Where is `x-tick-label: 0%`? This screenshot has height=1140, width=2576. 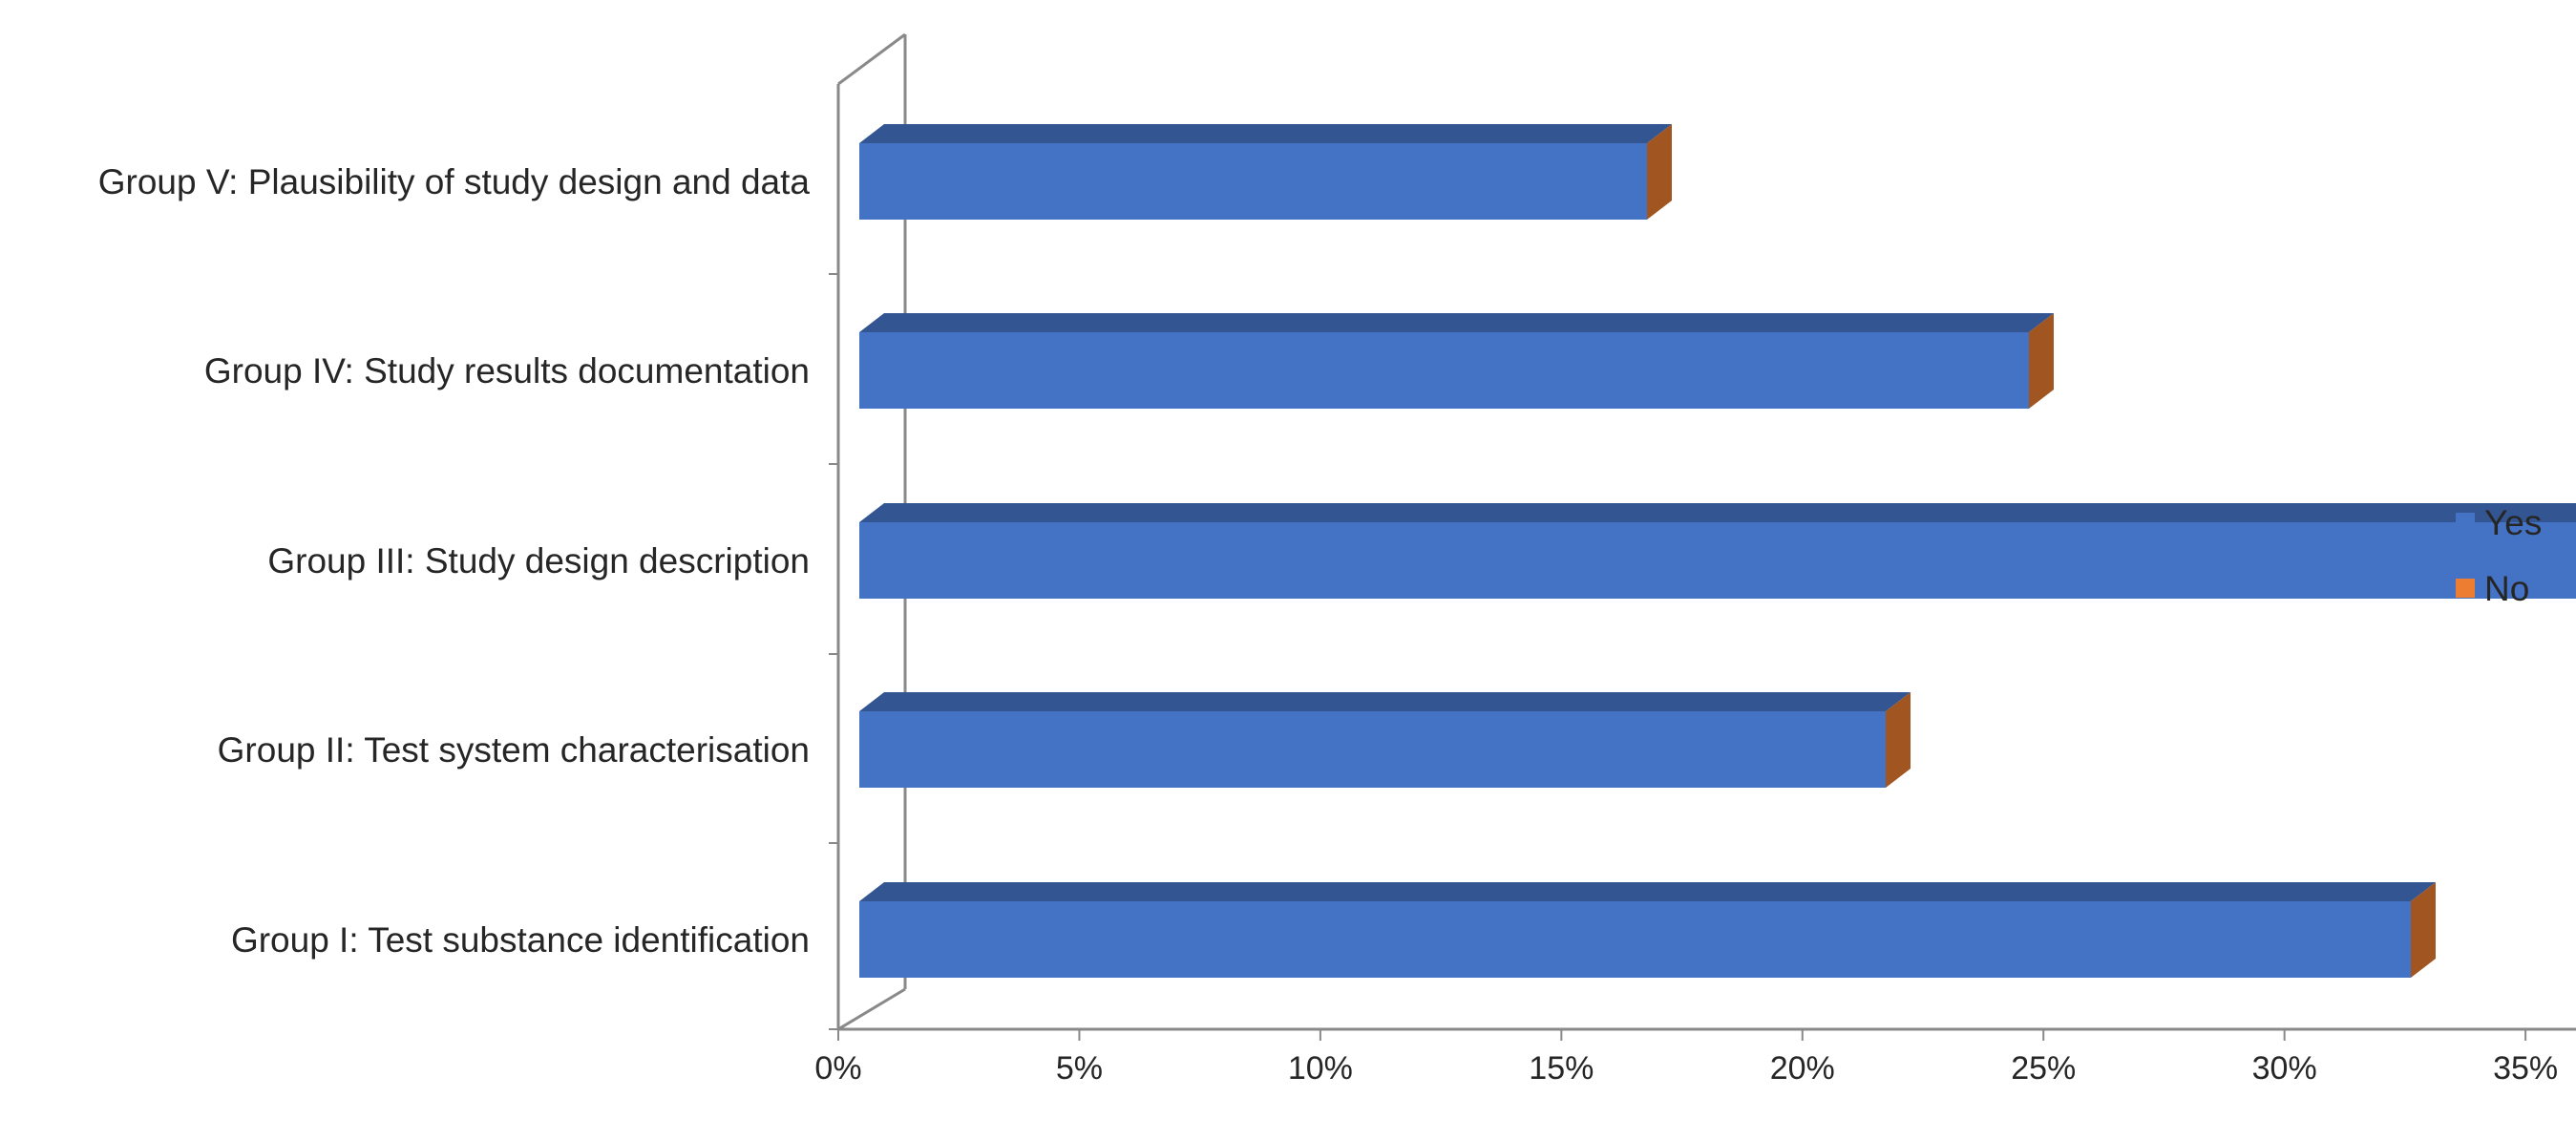
x-tick-label: 0% is located at coordinates (837, 1068).